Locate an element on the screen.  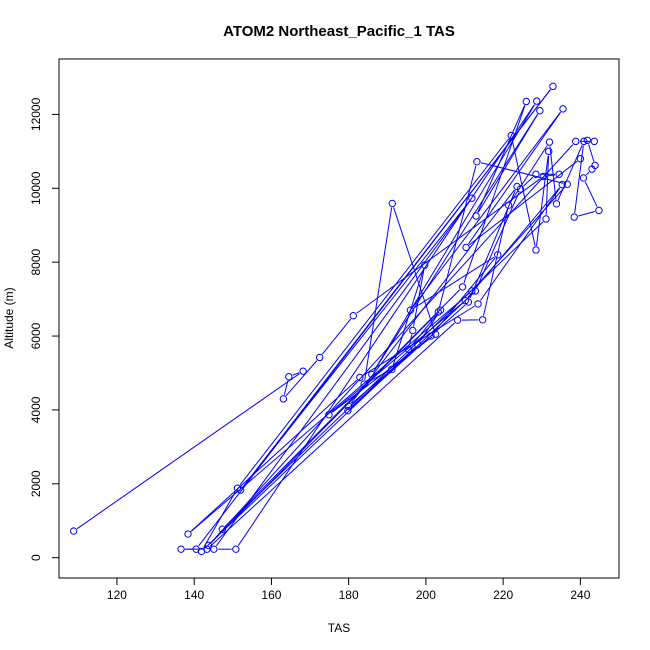
chart-title: ATOM2 Northeast_Pacific_1 TAS is located at coordinates (339, 31).